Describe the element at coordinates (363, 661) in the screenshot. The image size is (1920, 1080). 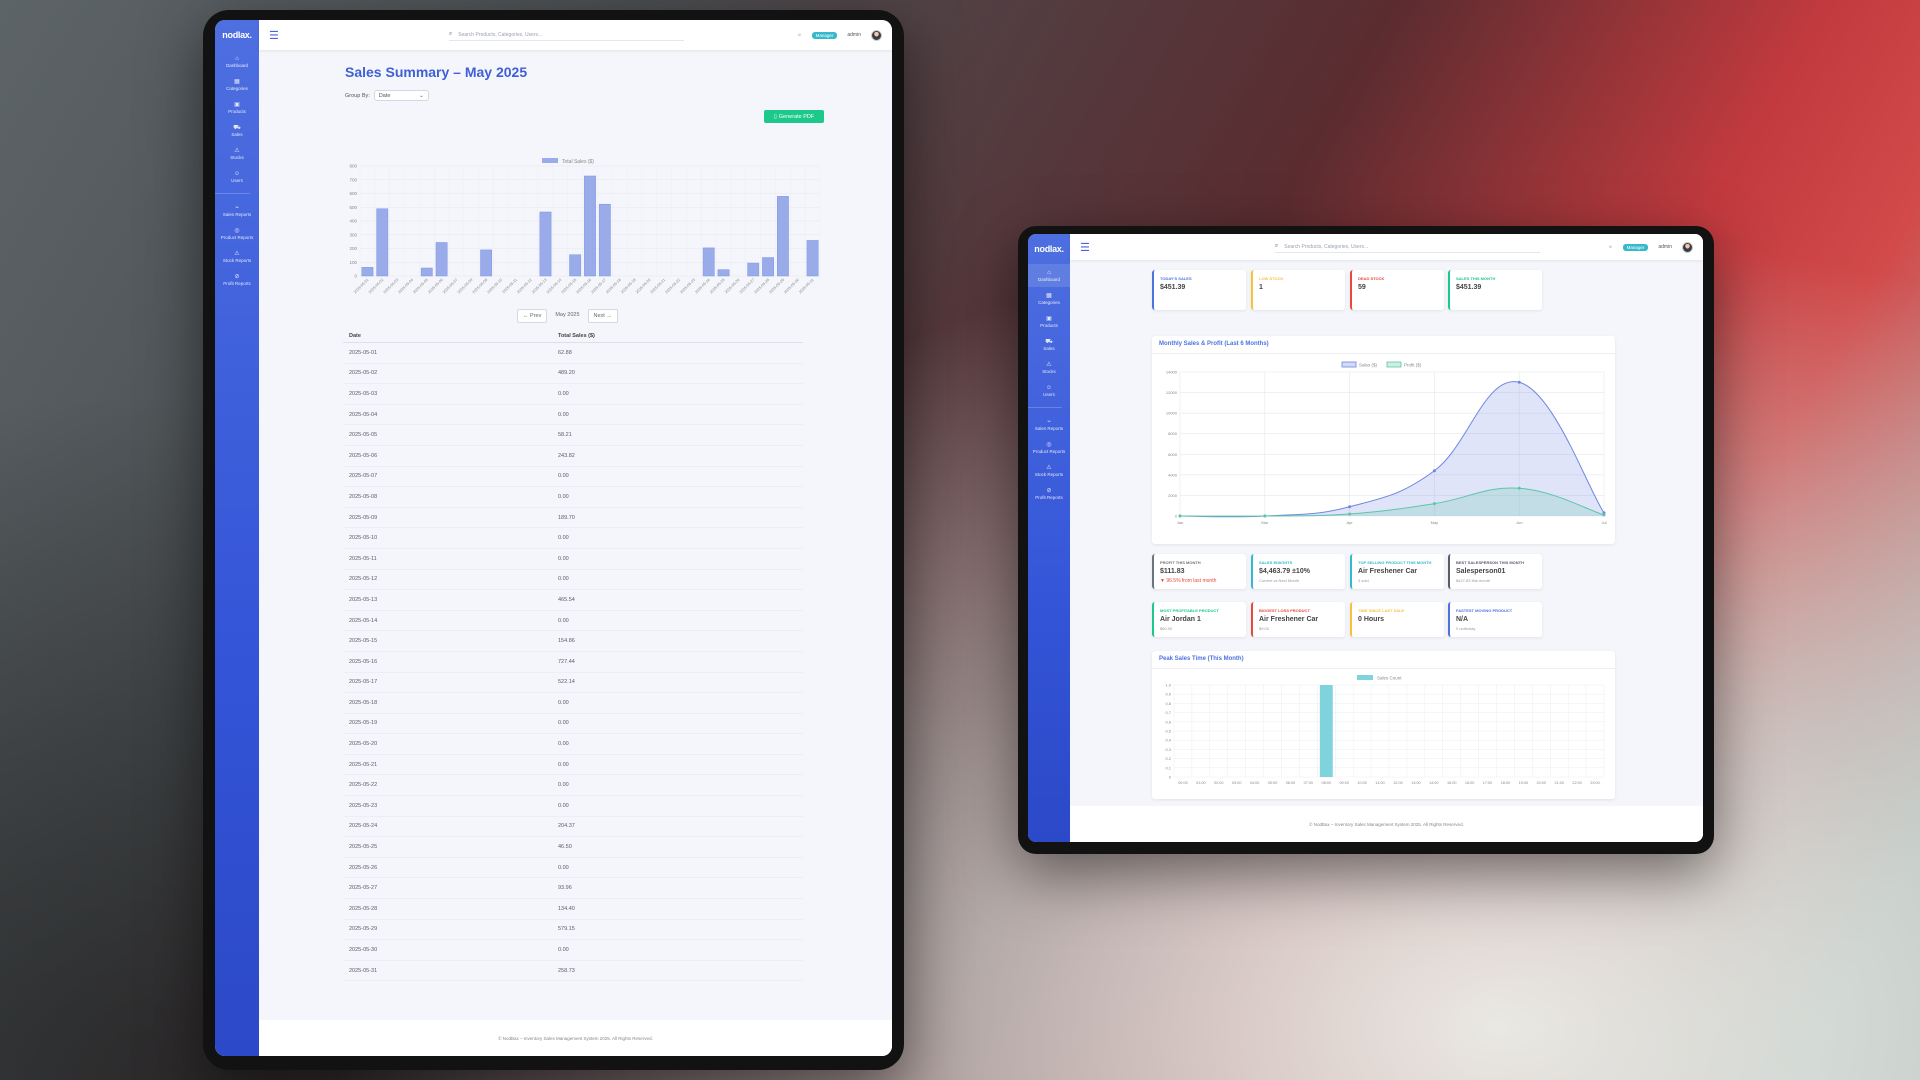
I see `date-cell: 2025-05-16` at that location.